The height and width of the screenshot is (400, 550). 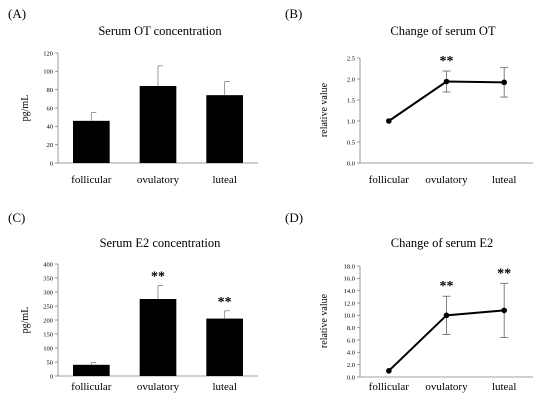 What do you see at coordinates (48, 278) in the screenshot?
I see `y-tick-label: 350` at bounding box center [48, 278].